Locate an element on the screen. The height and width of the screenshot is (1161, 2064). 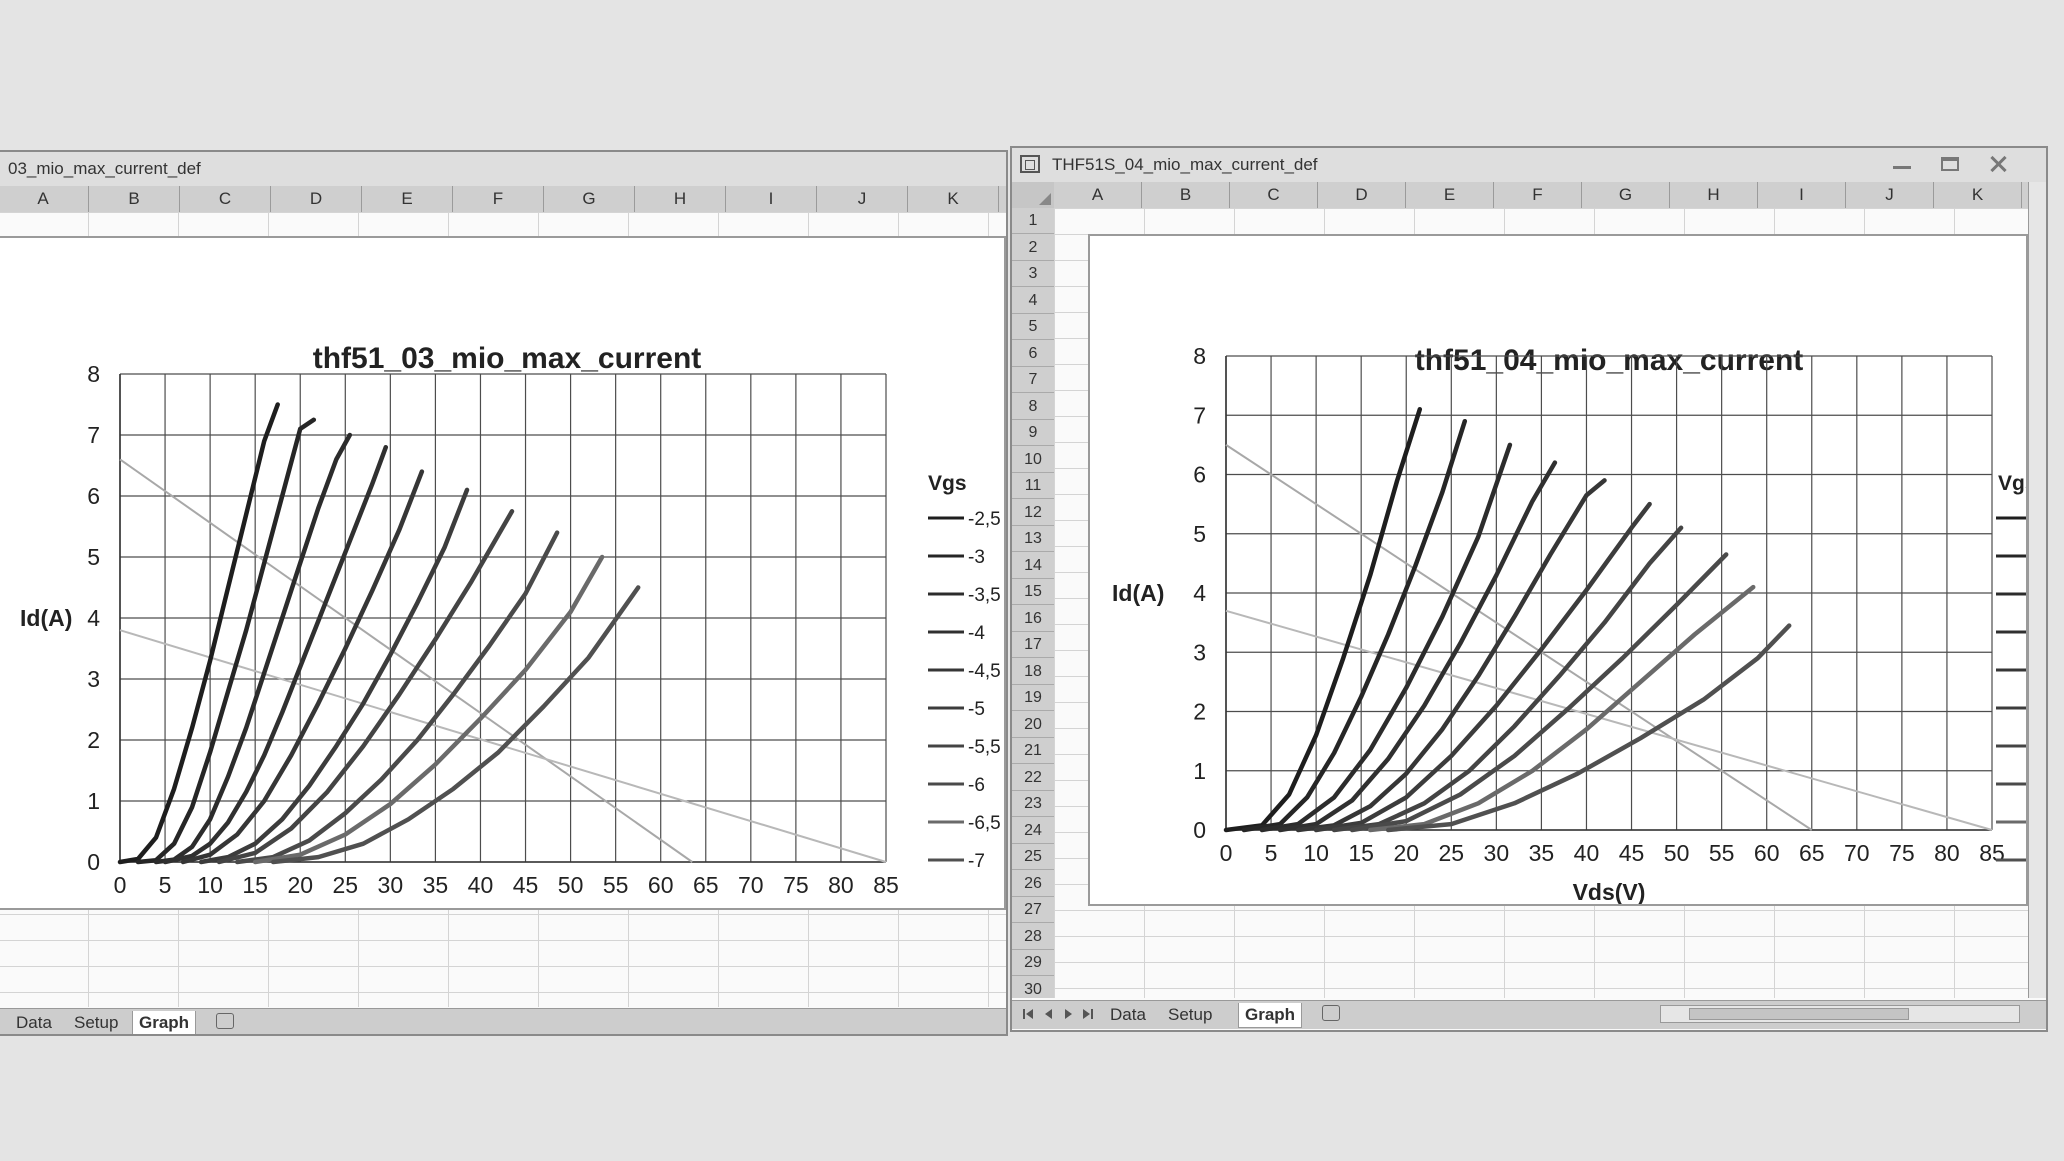
row-header-5: 5 is located at coordinates (1033, 327).